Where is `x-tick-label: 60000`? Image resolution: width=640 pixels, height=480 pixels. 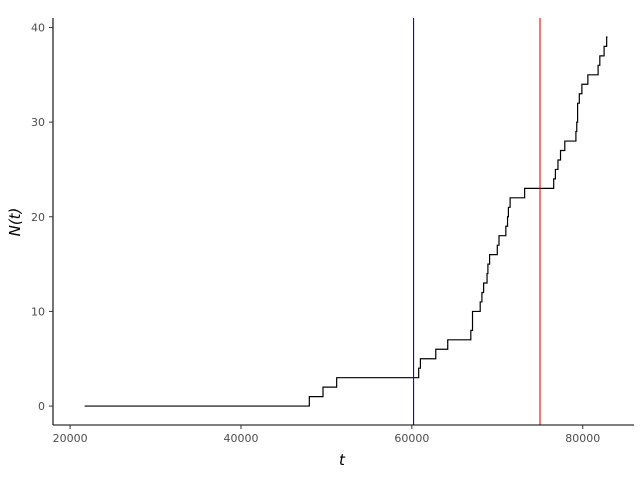 x-tick-label: 60000 is located at coordinates (411, 438).